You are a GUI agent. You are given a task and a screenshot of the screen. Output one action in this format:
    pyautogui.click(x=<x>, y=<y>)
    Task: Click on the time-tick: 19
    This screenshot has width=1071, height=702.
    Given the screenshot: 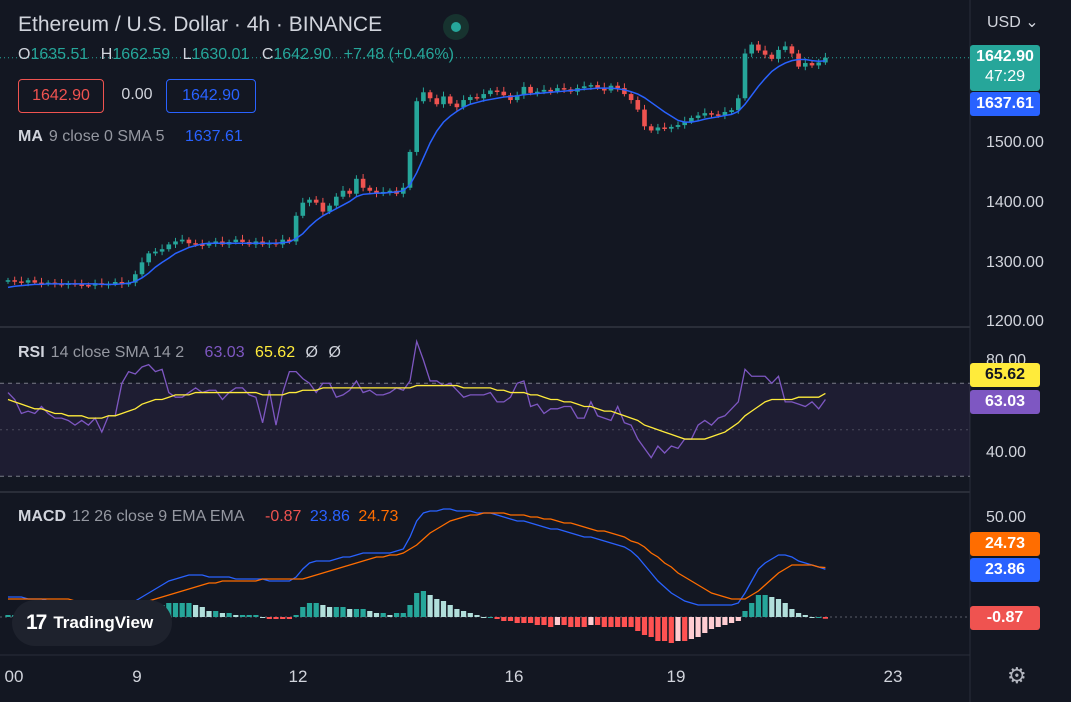 What is the action you would take?
    pyautogui.click(x=676, y=676)
    